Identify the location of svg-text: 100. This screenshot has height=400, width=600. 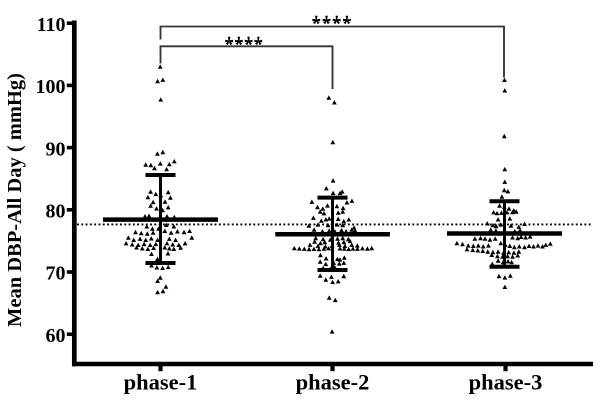
(51, 87).